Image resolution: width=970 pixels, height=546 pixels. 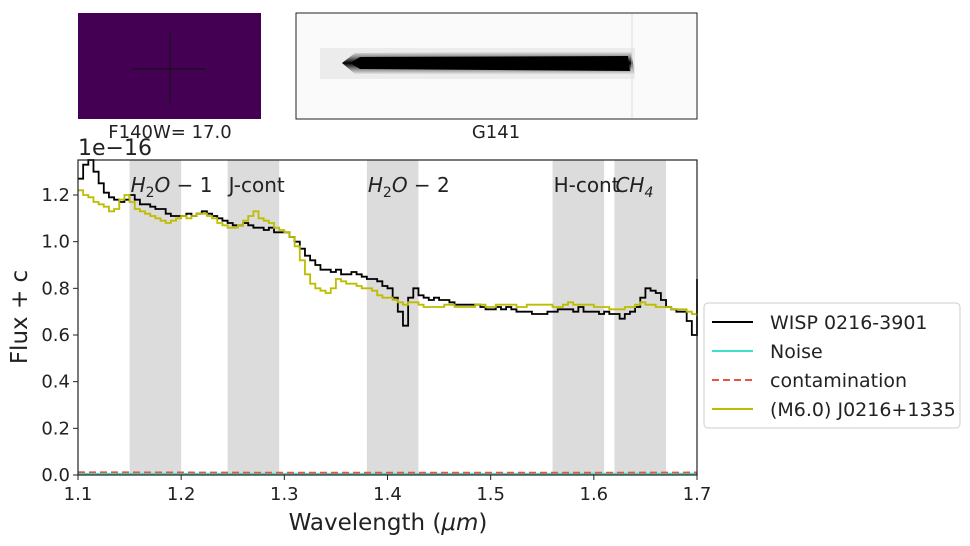 I want to click on x-tick-label-2: 1.3, so click(x=284, y=494).